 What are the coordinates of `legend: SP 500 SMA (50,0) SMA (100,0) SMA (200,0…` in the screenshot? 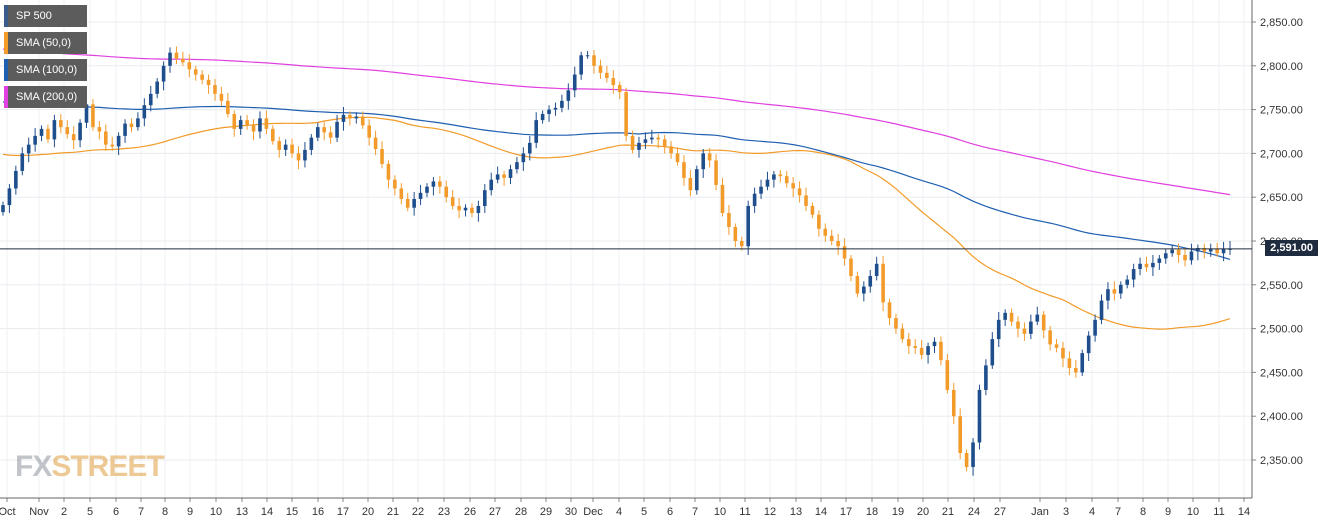 It's located at (46, 59).